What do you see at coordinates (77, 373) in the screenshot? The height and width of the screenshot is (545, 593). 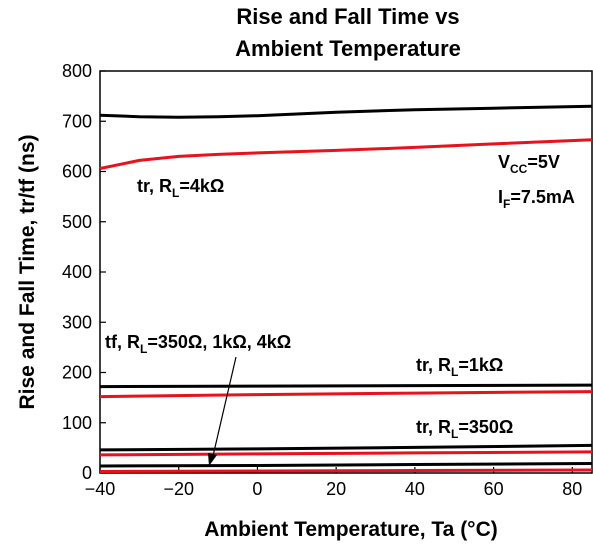 I see `y-tick-label: 200` at bounding box center [77, 373].